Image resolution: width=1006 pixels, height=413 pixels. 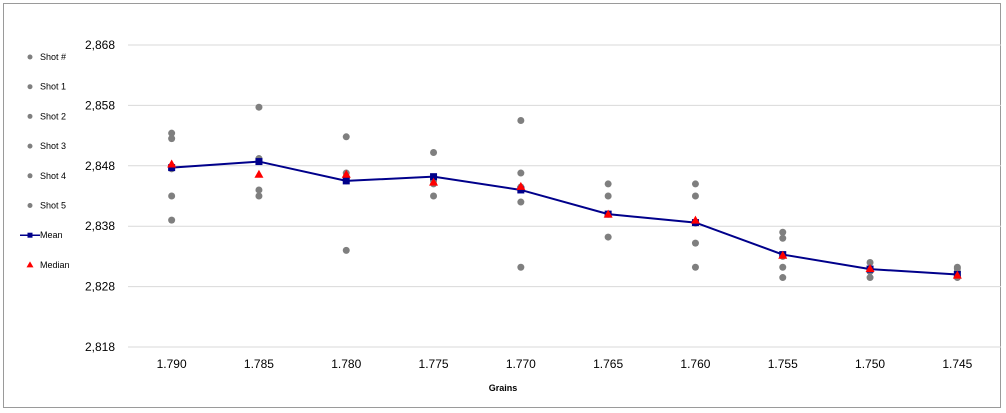 I want to click on legend-label: Median, so click(x=55, y=265).